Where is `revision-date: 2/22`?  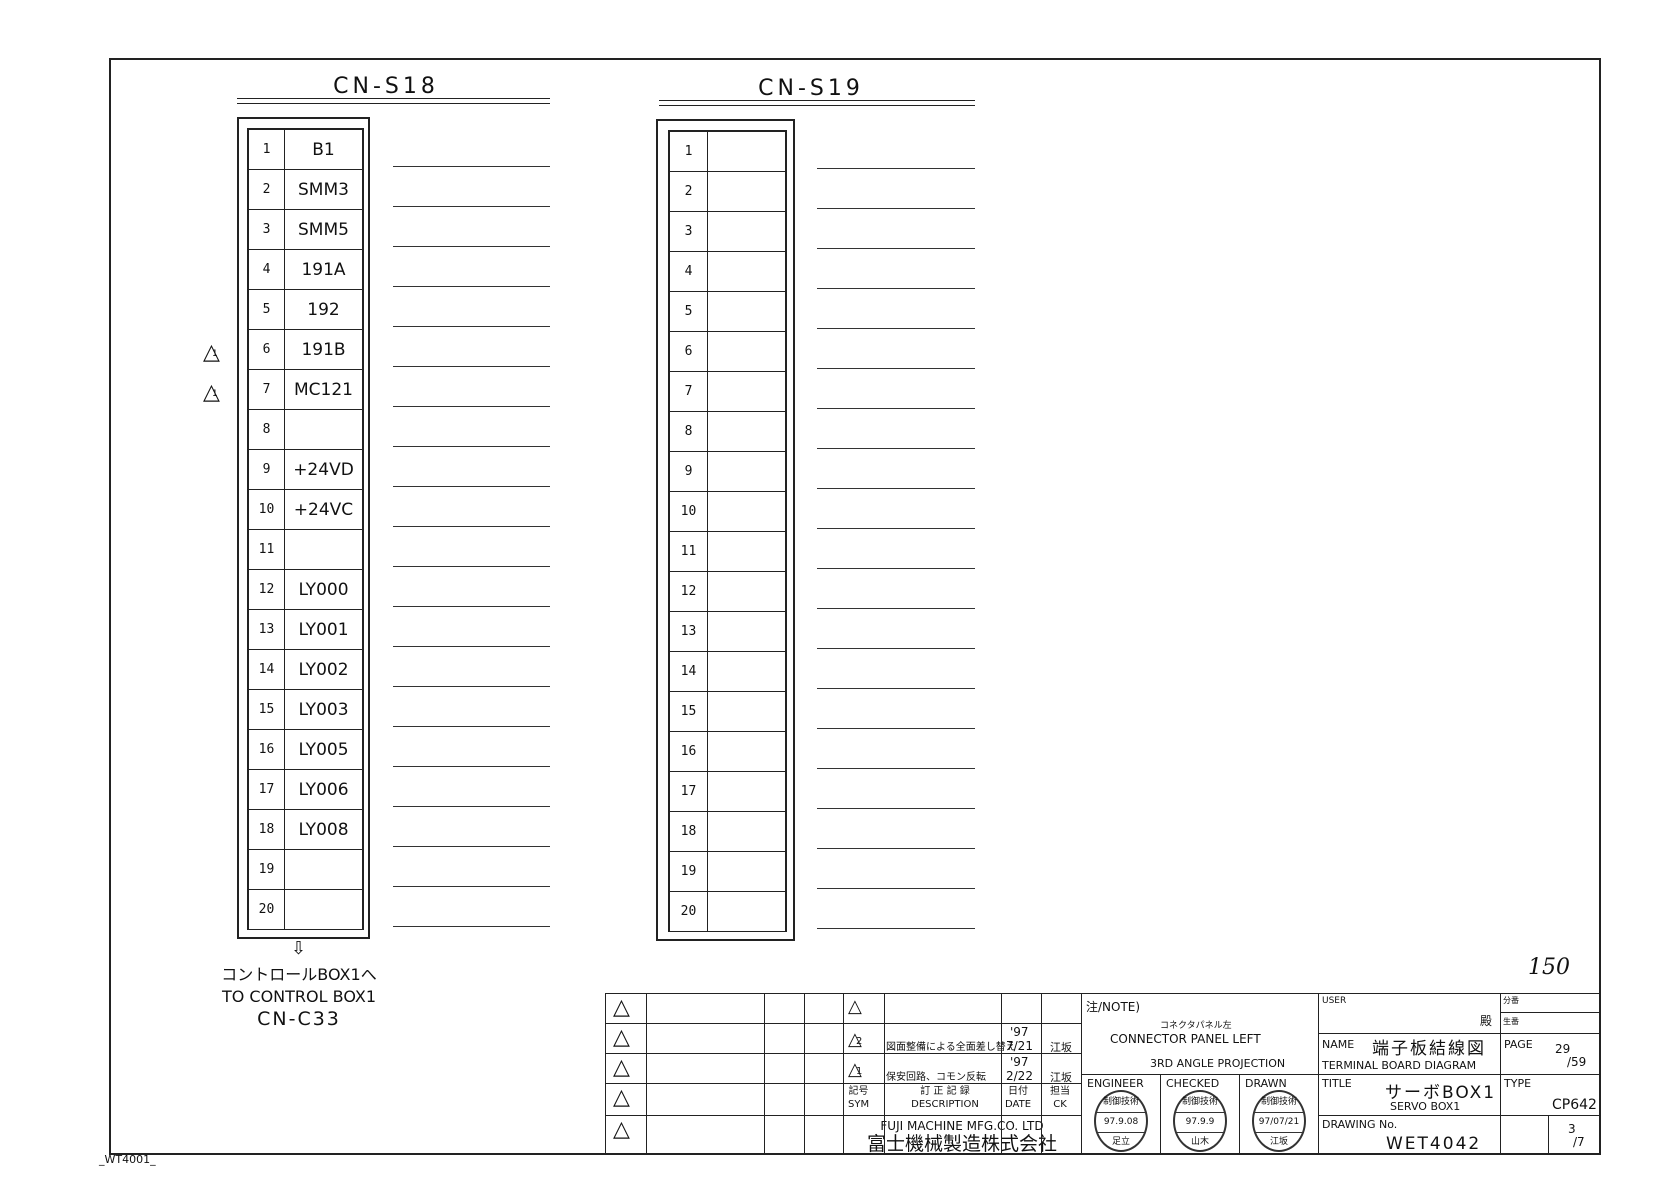 revision-date: 2/22 is located at coordinates (1019, 1076).